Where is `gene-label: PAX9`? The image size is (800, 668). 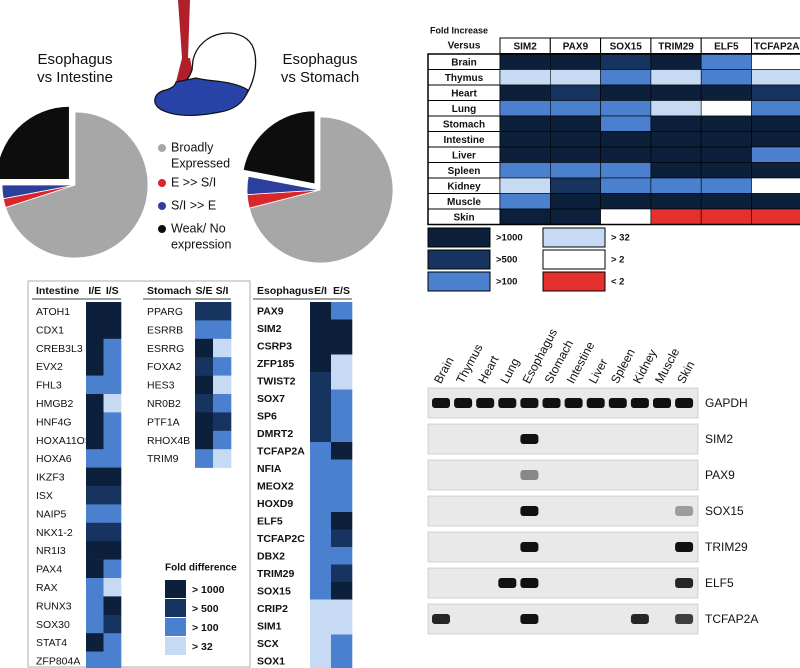
gene-label: PAX9 is located at coordinates (720, 475).